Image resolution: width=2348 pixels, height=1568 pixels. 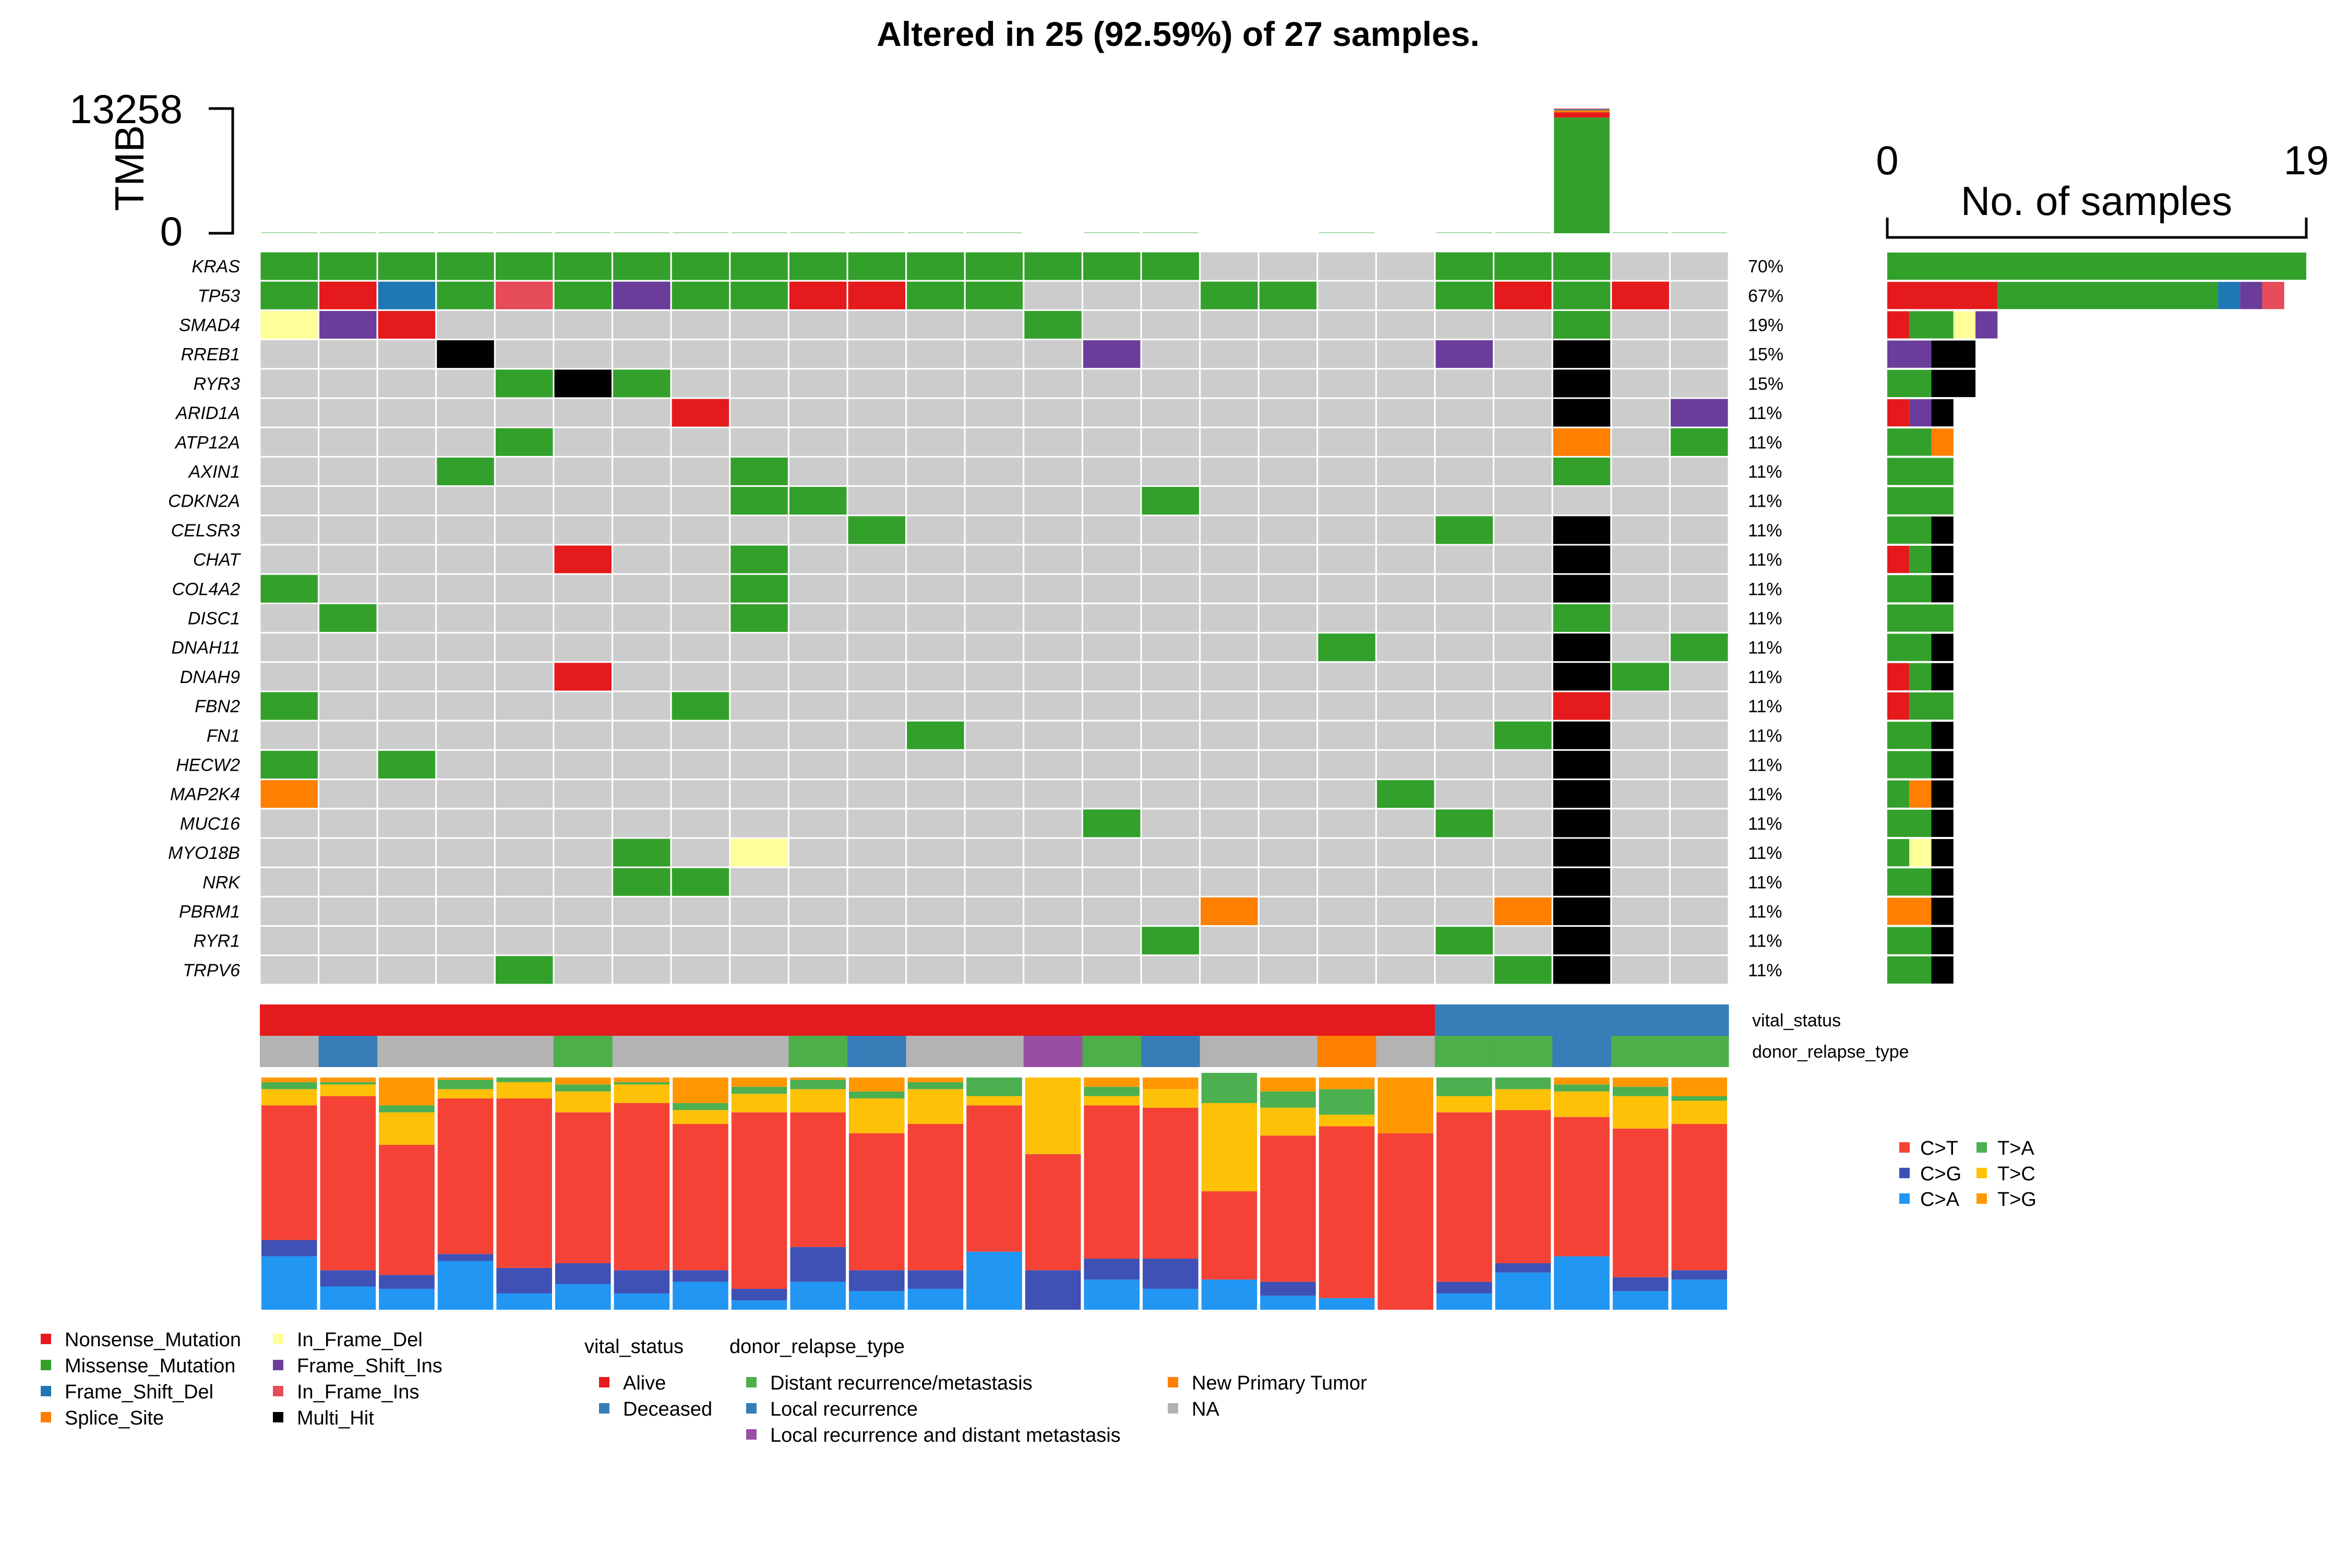 I want to click on tmb-bar, so click(x=583, y=232).